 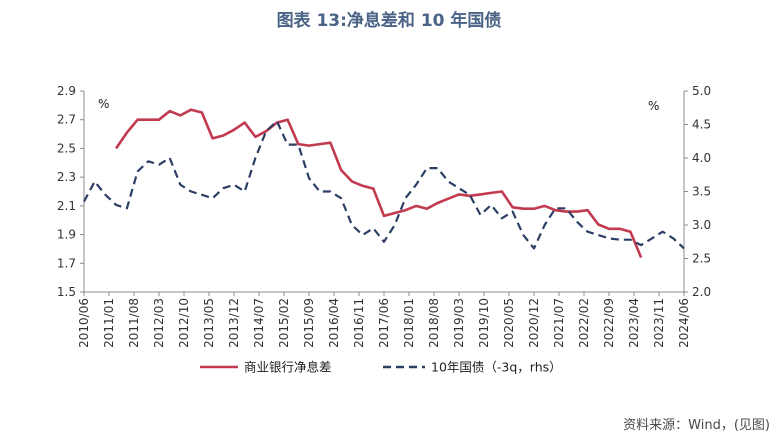 I want to click on right-tick-label: 2.0, so click(x=701, y=292).